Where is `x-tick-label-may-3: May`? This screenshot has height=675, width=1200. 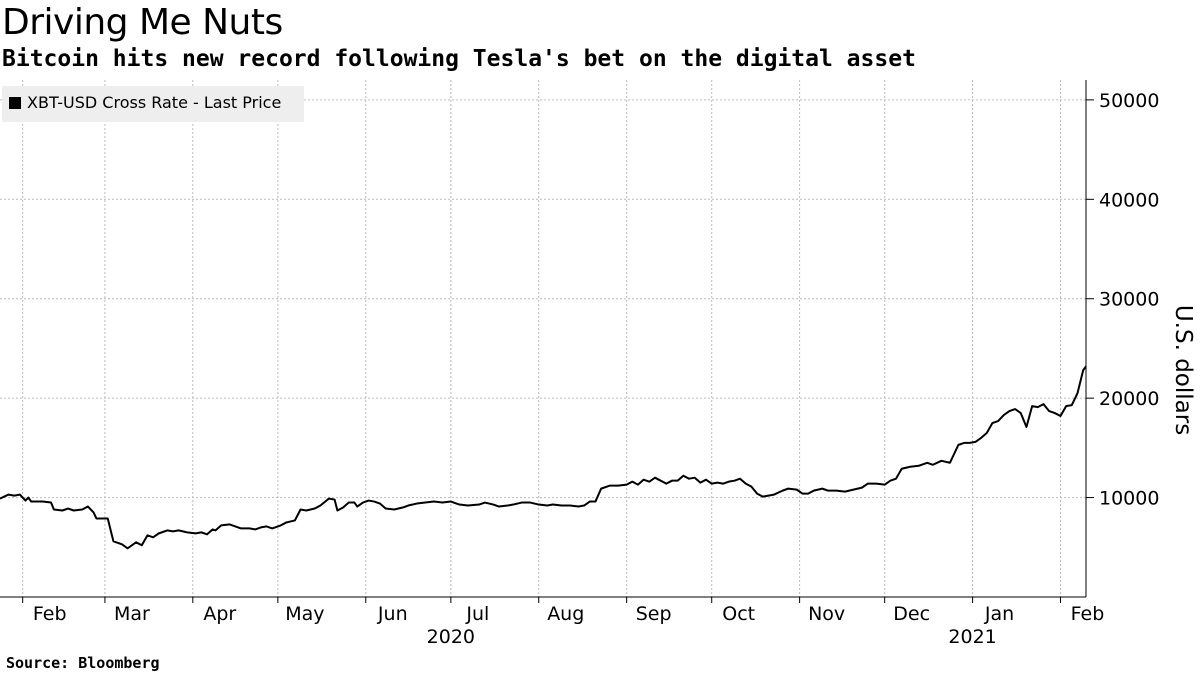 x-tick-label-may-3: May is located at coordinates (304, 614).